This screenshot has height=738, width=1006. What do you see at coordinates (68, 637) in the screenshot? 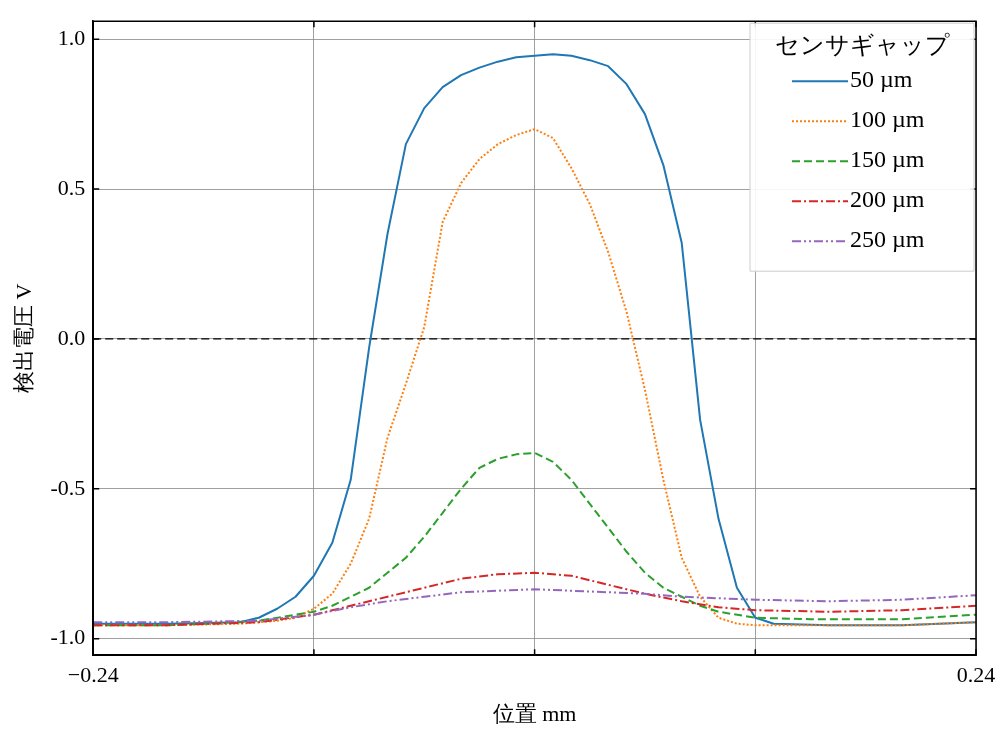
I see `y-tick-label: -1.0` at bounding box center [68, 637].